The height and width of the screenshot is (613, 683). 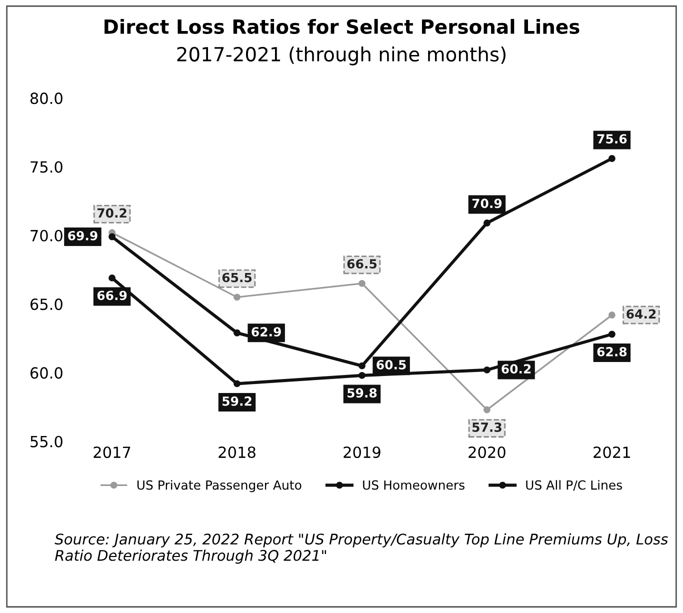 What do you see at coordinates (46, 304) in the screenshot?
I see `y-tick-label: 65.0` at bounding box center [46, 304].